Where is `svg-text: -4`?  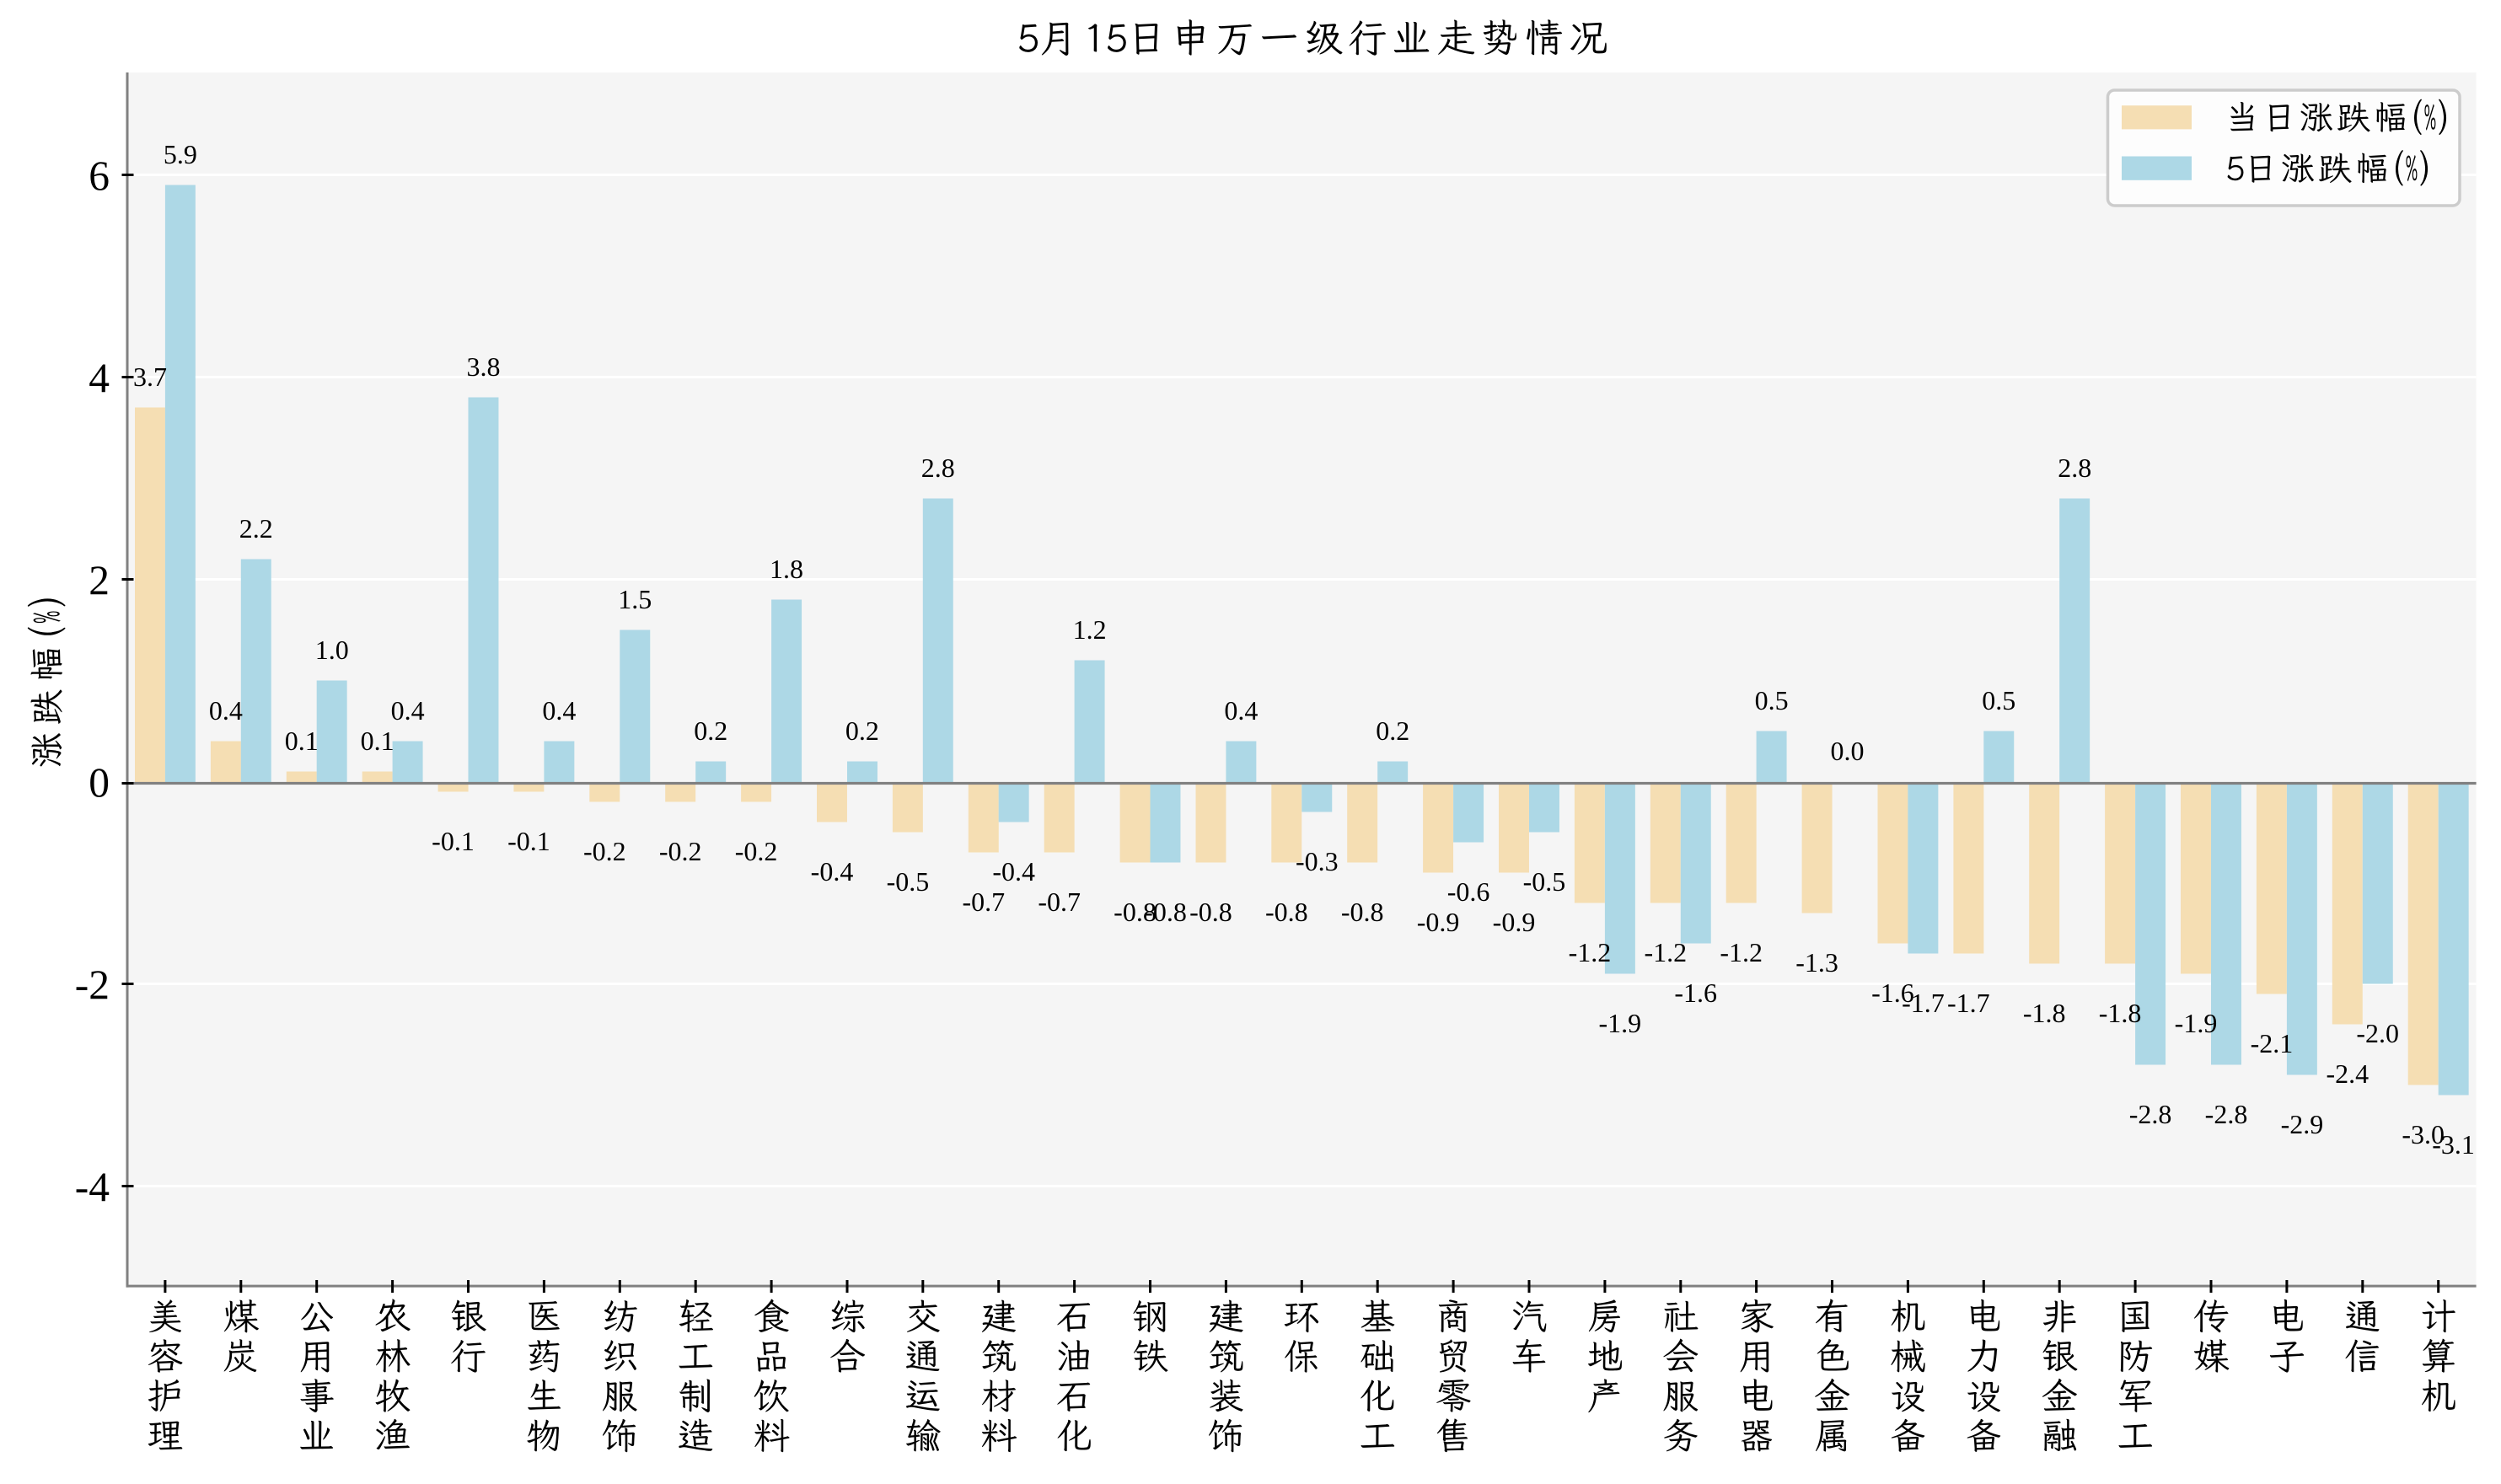
svg-text: -4 is located at coordinates (92, 1187).